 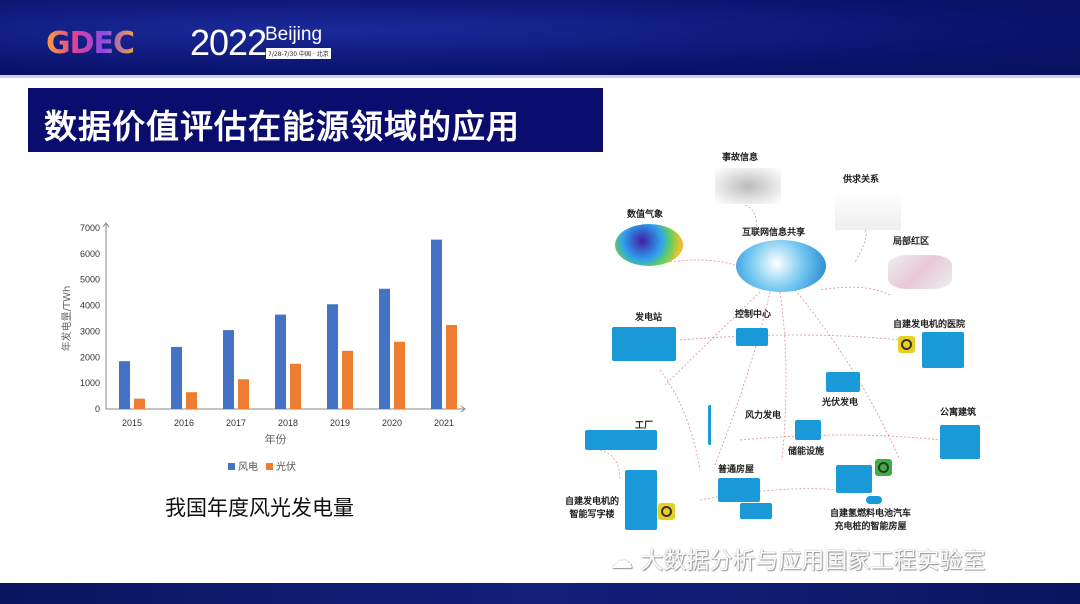 I want to click on x-tick-label: 2018, so click(x=288, y=423).